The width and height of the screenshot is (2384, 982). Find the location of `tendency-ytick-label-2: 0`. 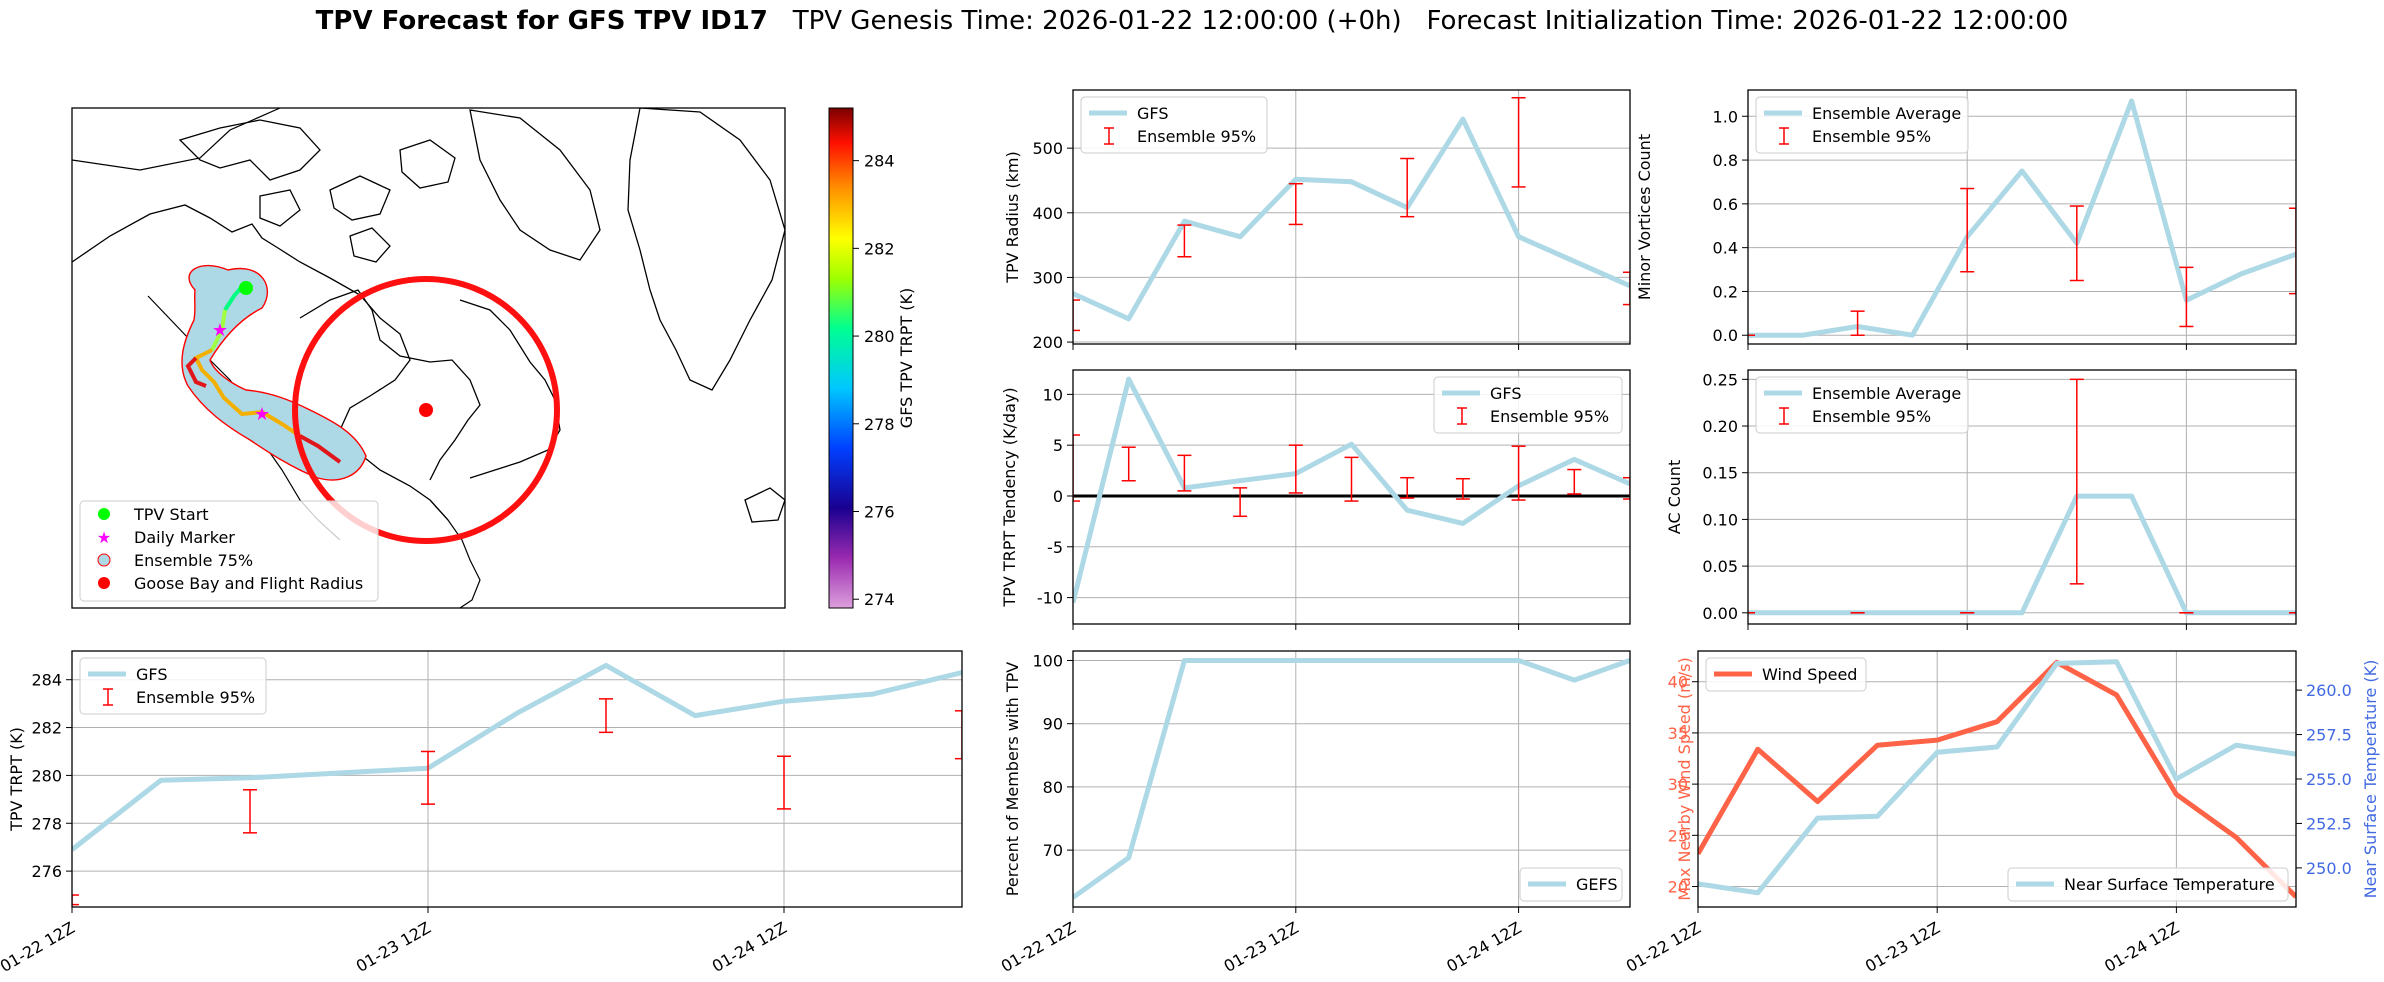

tendency-ytick-label-2: 0 is located at coordinates (1058, 496).